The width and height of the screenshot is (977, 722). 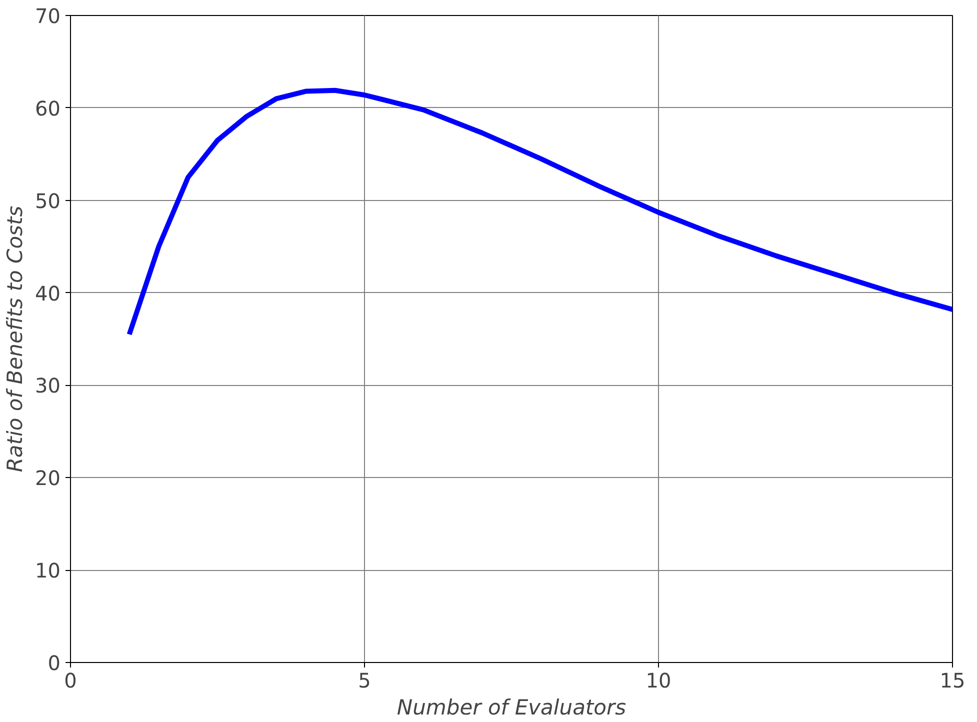 What do you see at coordinates (48, 108) in the screenshot?
I see `y-tick-label: 60` at bounding box center [48, 108].